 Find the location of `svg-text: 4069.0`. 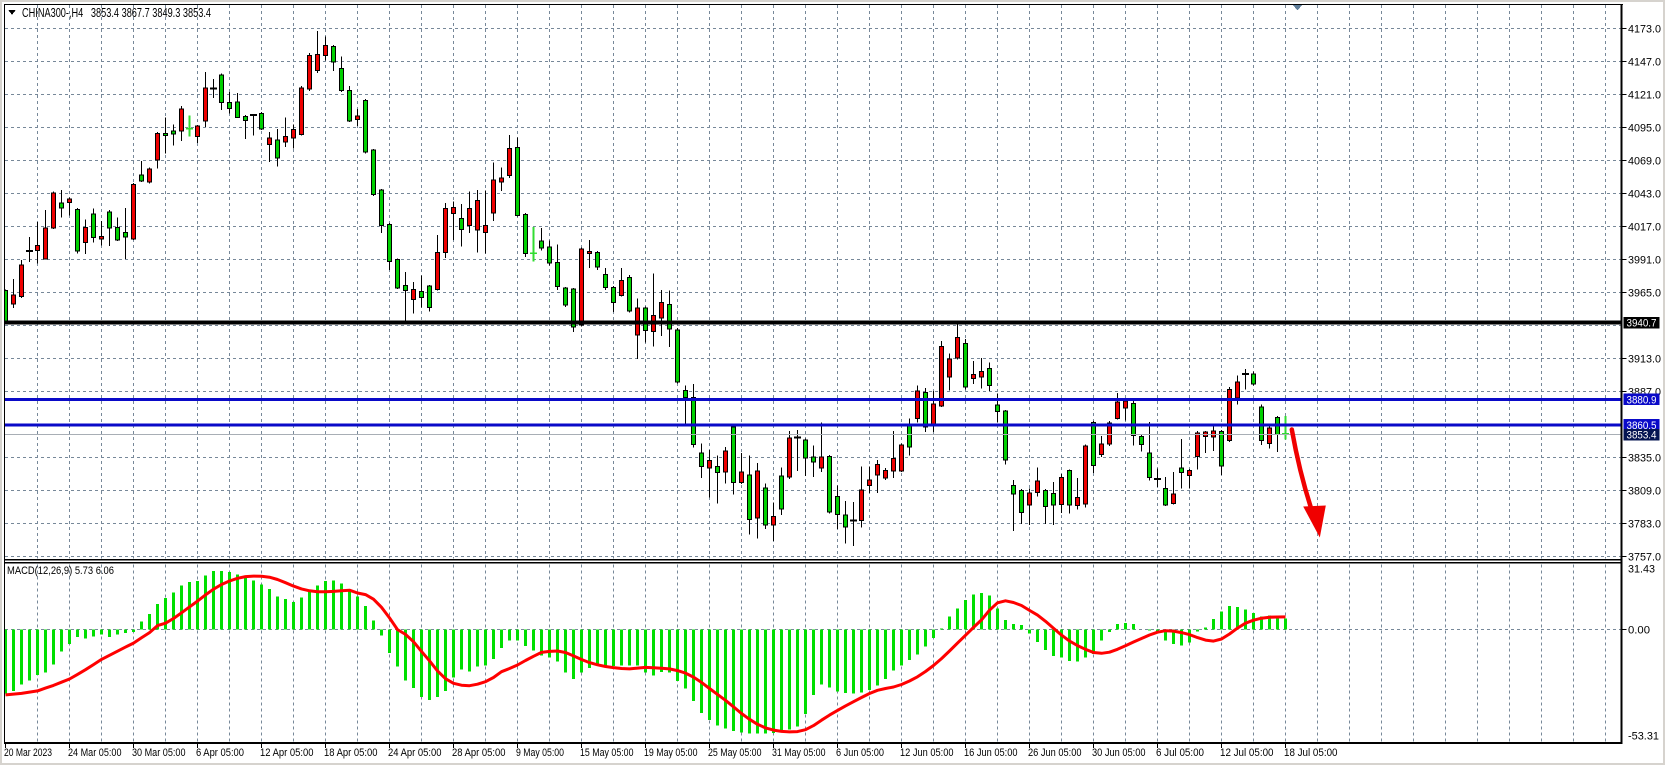

svg-text: 4069.0 is located at coordinates (1644, 162).